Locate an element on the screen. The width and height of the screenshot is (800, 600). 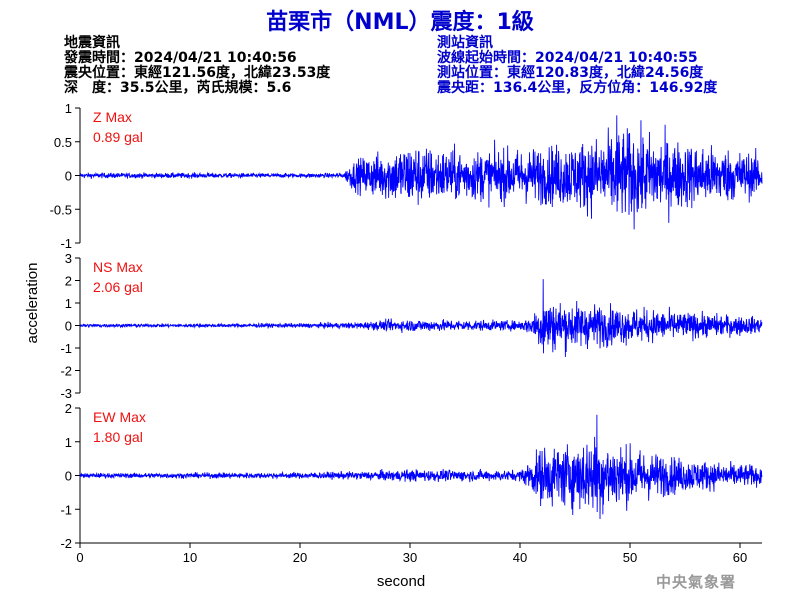
max-value-z: 0.89 gal is located at coordinates (118, 137).